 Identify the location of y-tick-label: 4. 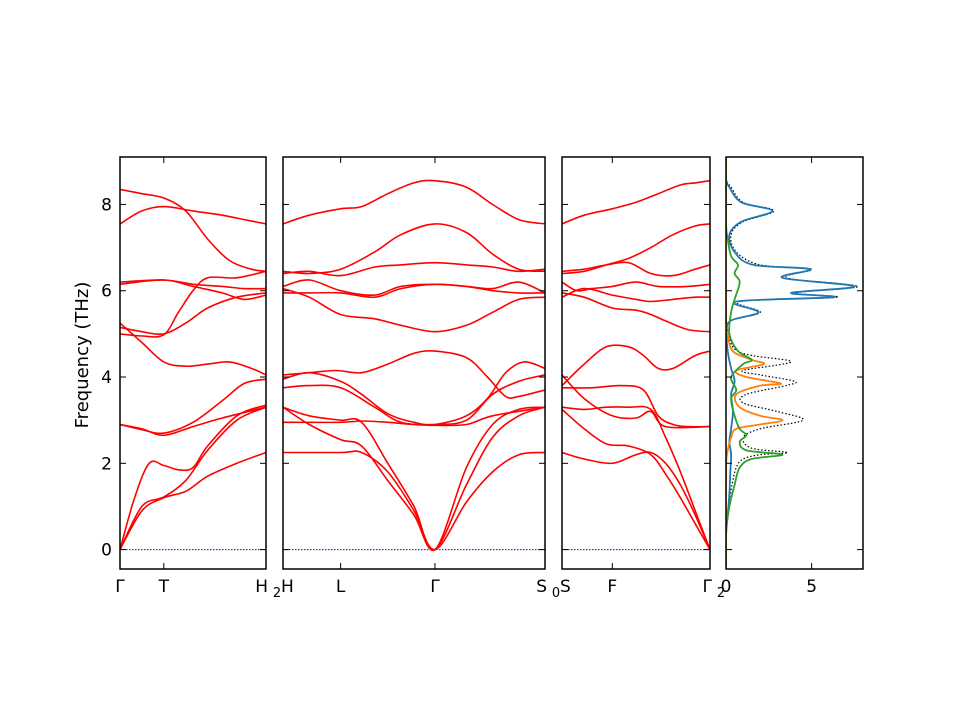
(106, 378).